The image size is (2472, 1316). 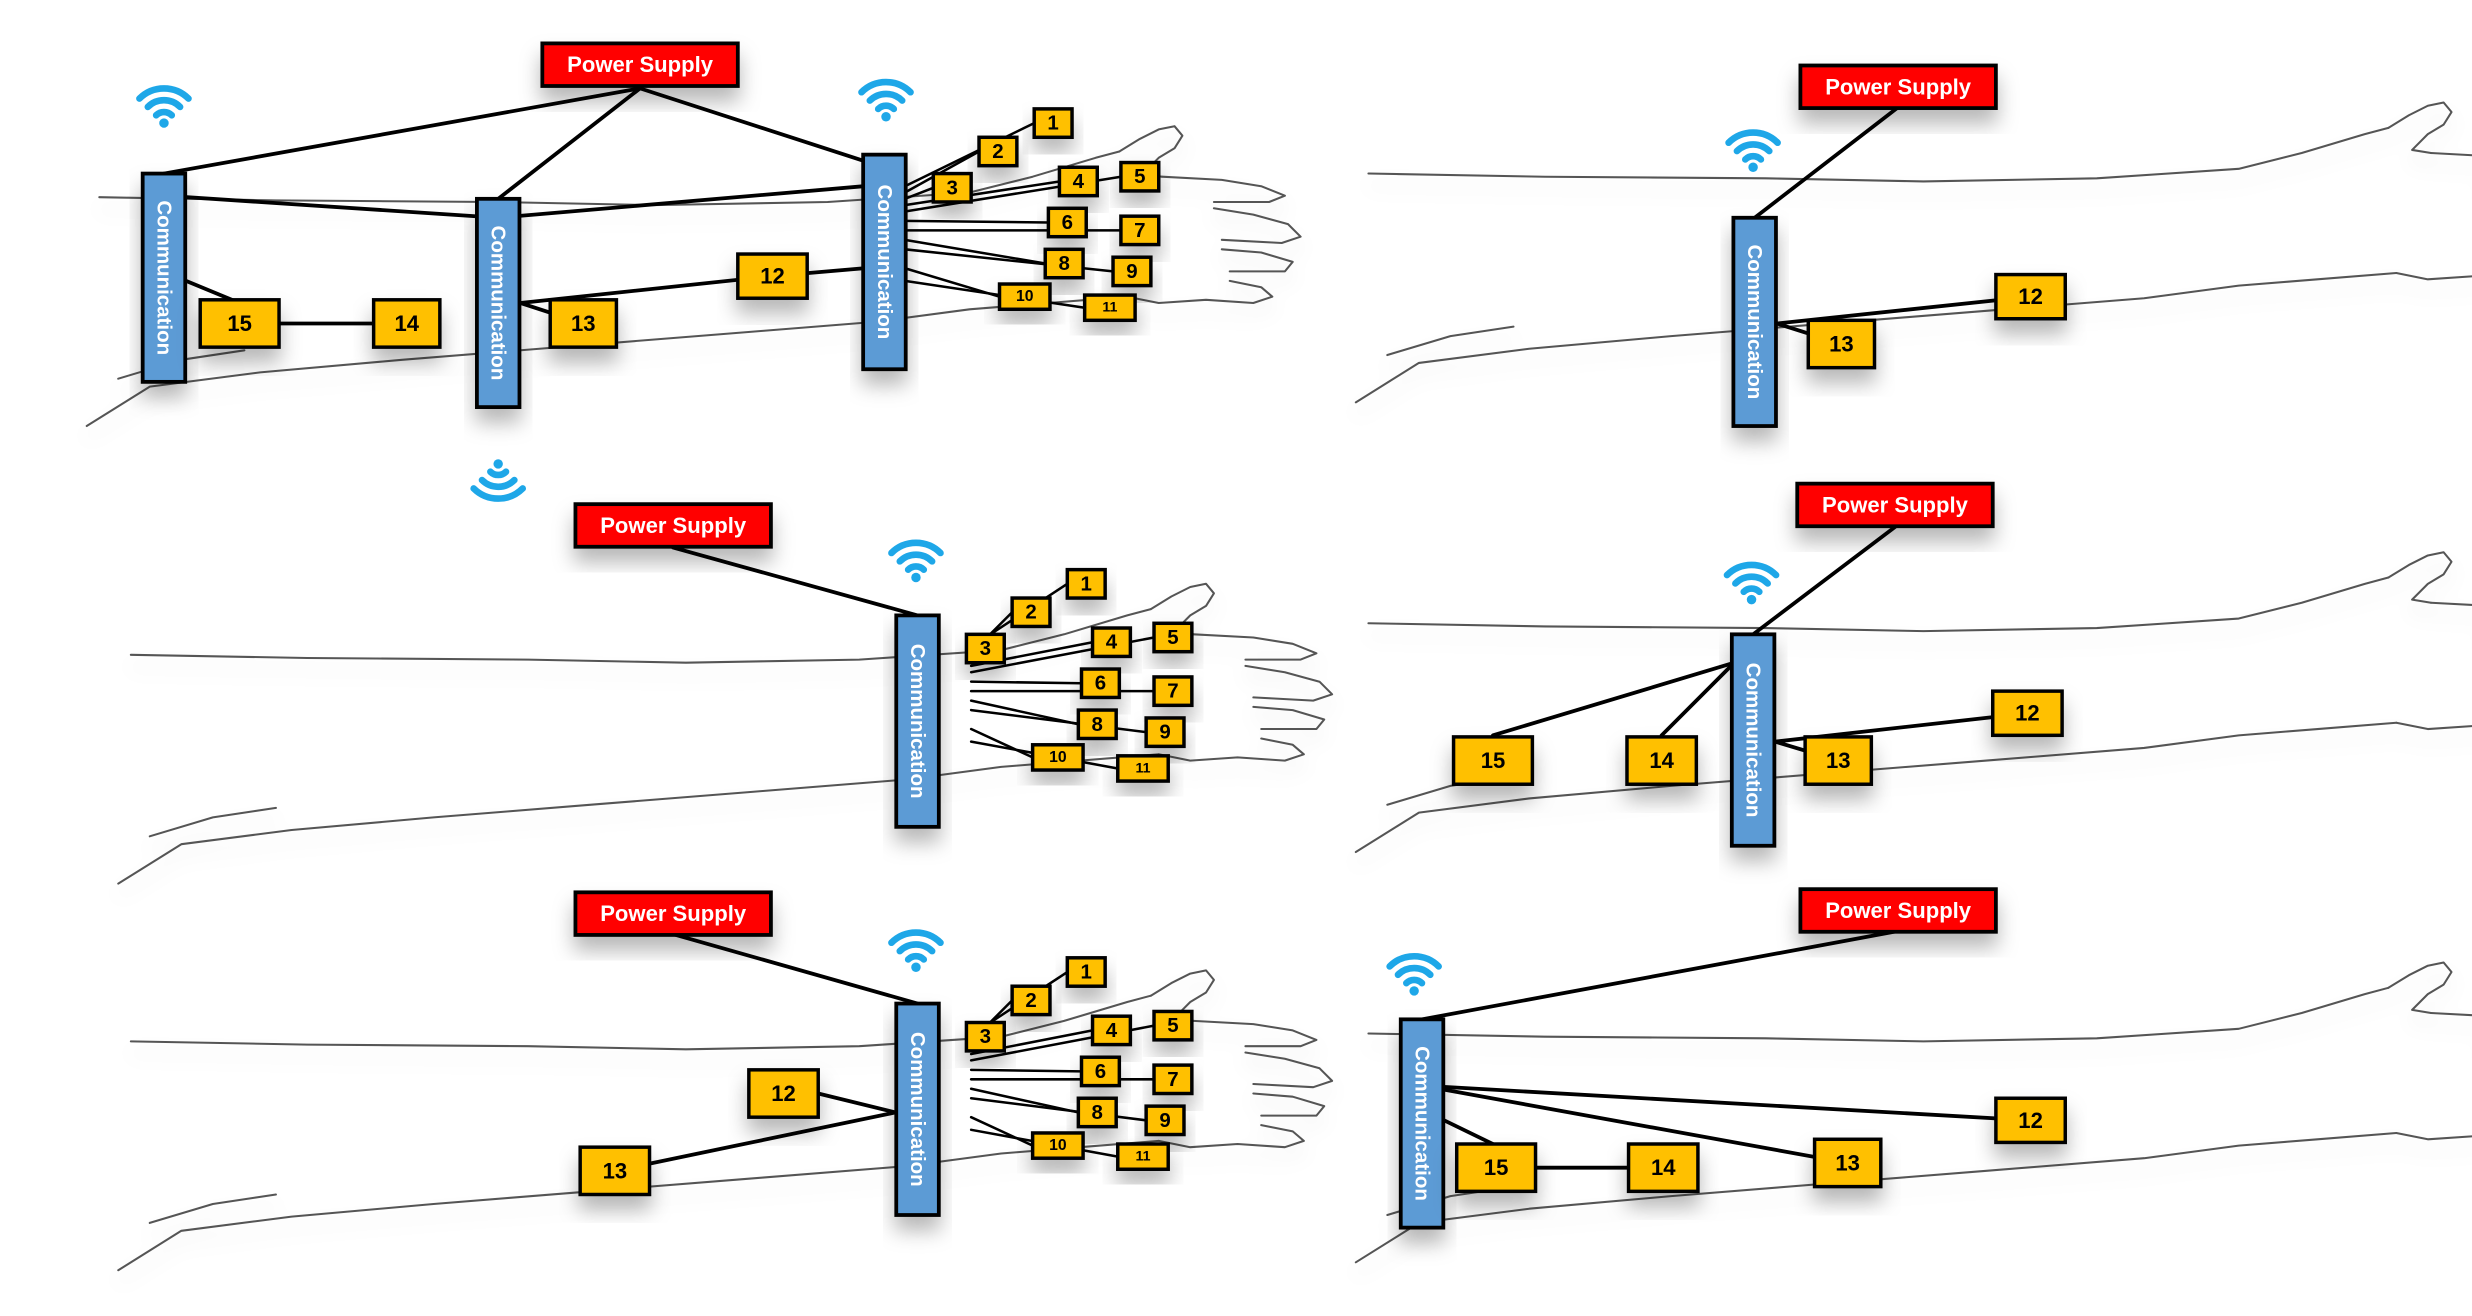 What do you see at coordinates (976, 221) in the screenshot?
I see `wire-finger-s6` at bounding box center [976, 221].